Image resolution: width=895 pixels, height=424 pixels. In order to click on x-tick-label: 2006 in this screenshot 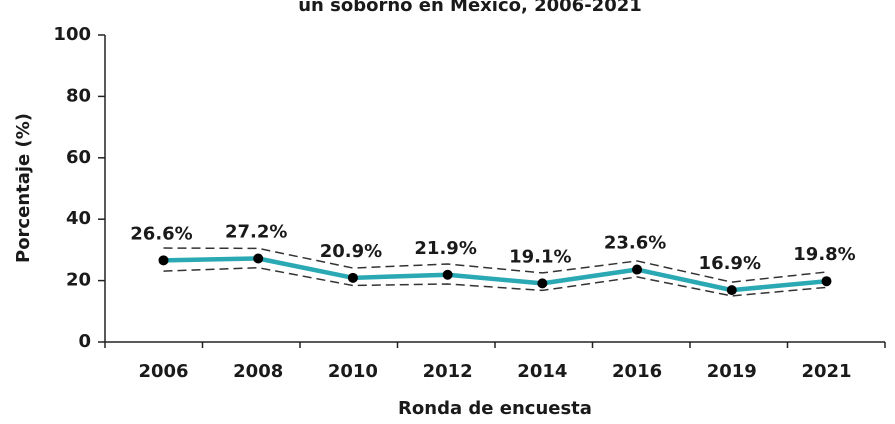, I will do `click(163, 371)`.